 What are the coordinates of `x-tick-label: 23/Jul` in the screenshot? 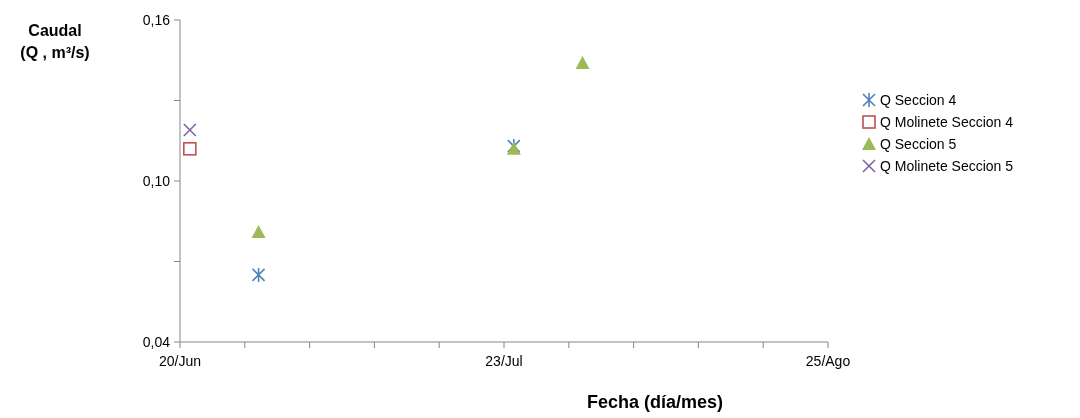 It's located at (504, 361).